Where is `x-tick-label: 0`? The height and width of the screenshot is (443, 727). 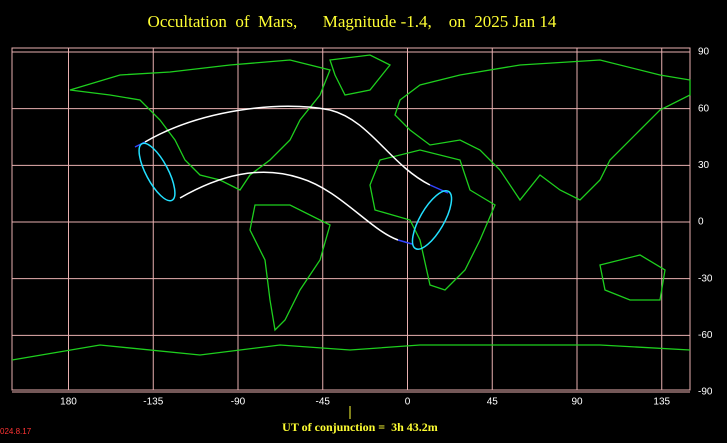
x-tick-label: 0 is located at coordinates (408, 402).